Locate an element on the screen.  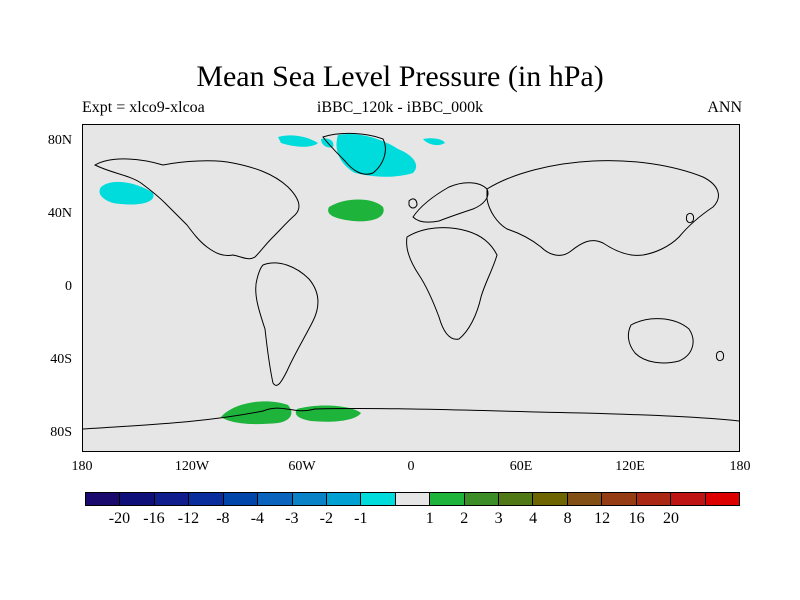
experiment-label: Expt = xlco9-xlcoa is located at coordinates (143, 107).